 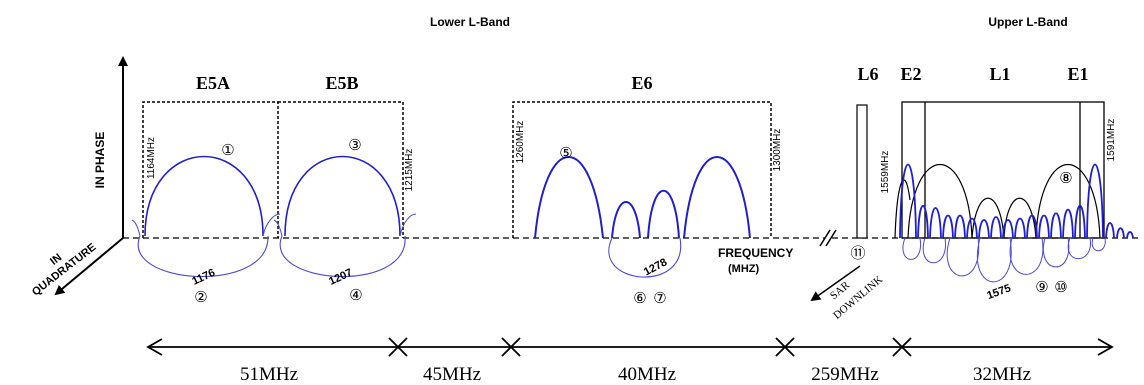 What do you see at coordinates (717, 197) in the screenshot?
I see `e6-lobe-right` at bounding box center [717, 197].